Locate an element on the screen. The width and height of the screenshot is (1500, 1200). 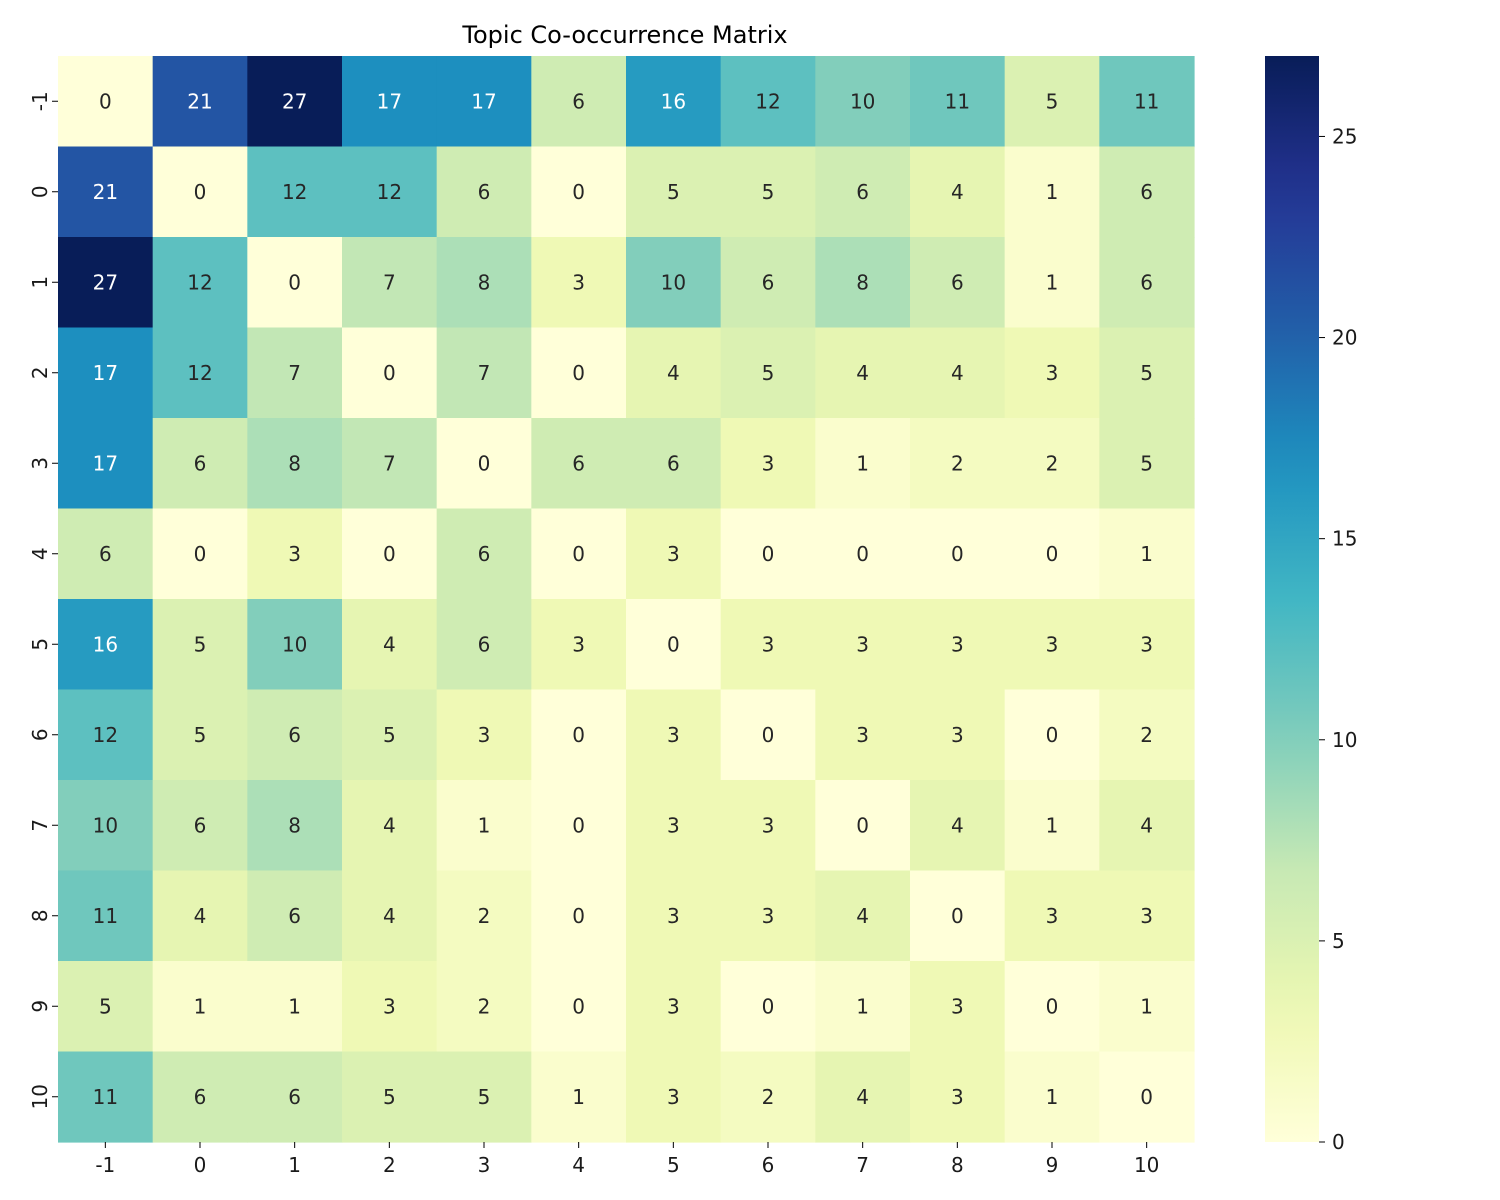
y-tick-label: 1 is located at coordinates (40, 282).